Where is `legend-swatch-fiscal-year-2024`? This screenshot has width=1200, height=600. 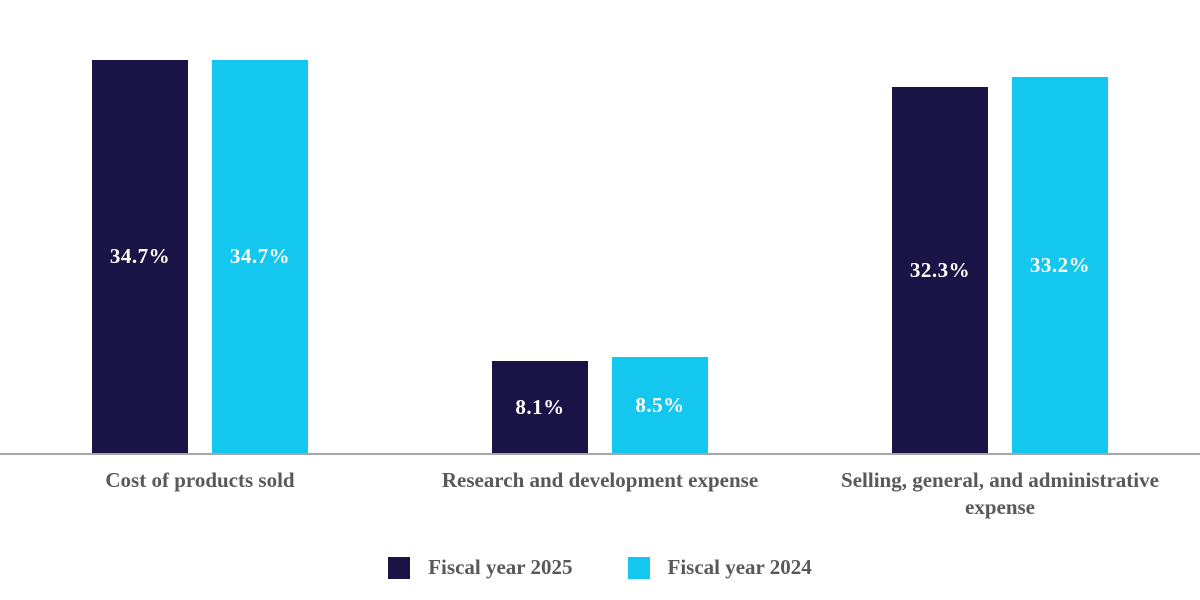
legend-swatch-fiscal-year-2024 is located at coordinates (638, 567).